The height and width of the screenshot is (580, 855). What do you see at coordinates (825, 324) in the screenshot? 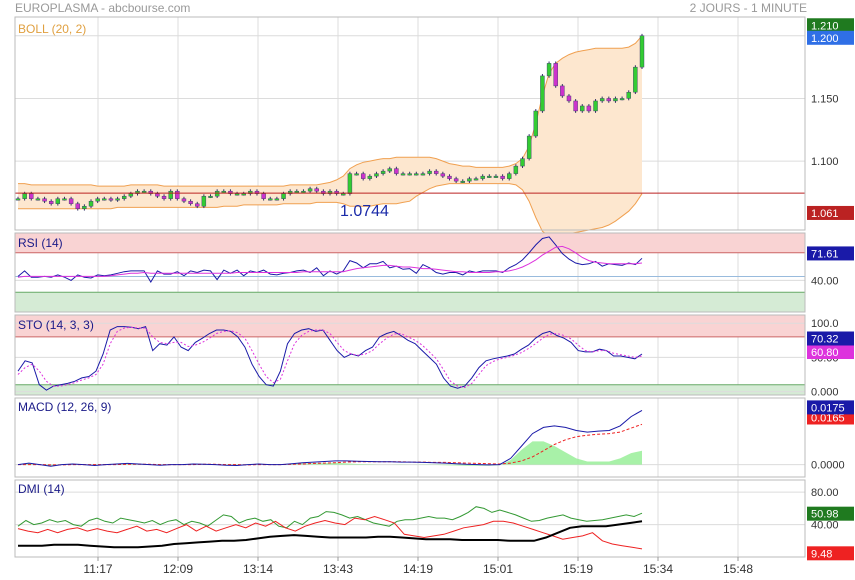
I see `sto-ytick-0: 100.0` at bounding box center [825, 324].